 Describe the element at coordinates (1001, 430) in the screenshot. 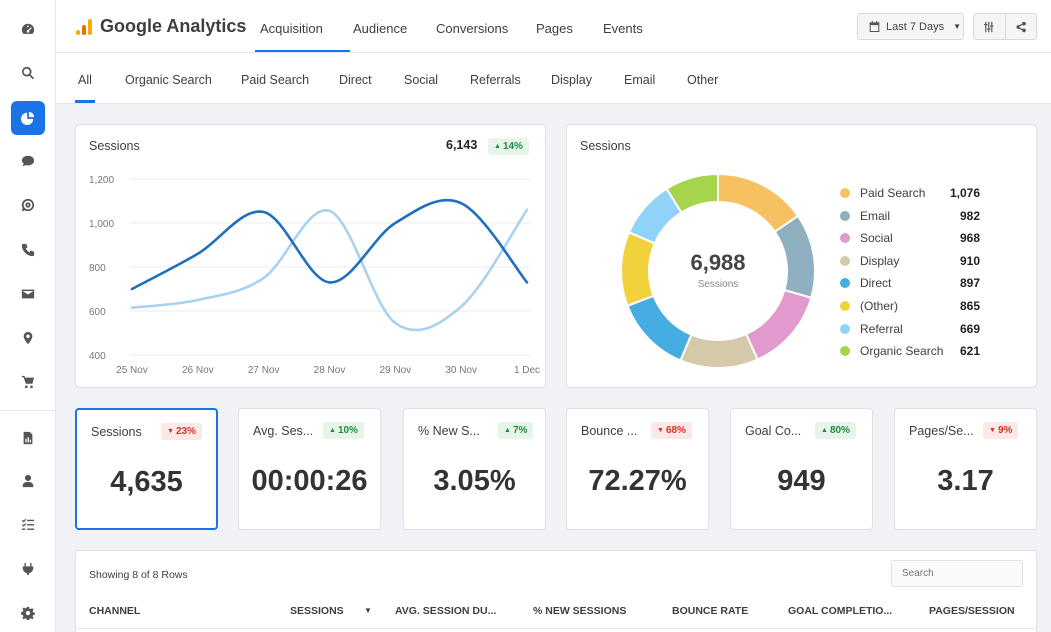

I see `kpi-change-badge: ▼ 9%` at that location.